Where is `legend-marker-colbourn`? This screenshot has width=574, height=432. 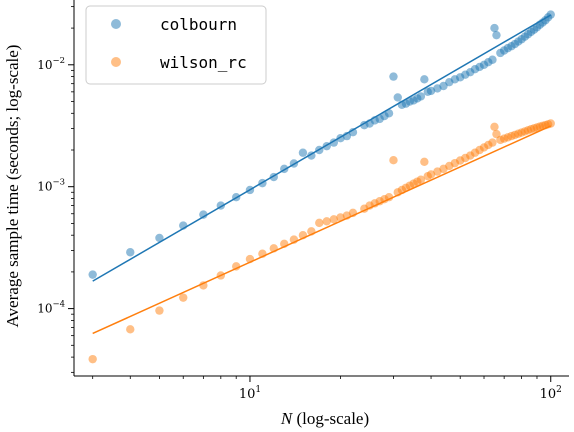
legend-marker-colbourn is located at coordinates (116, 24).